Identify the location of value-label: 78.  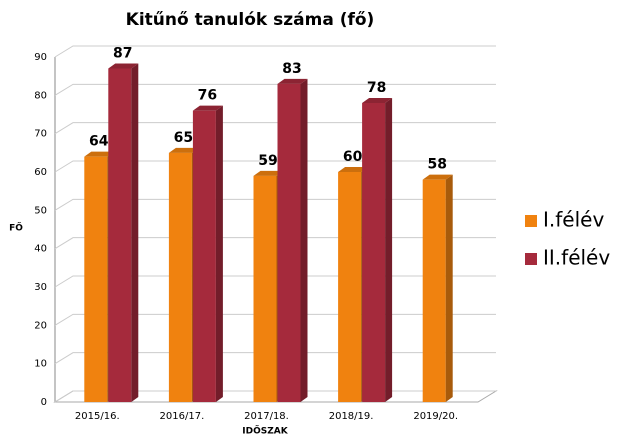
(376, 88).